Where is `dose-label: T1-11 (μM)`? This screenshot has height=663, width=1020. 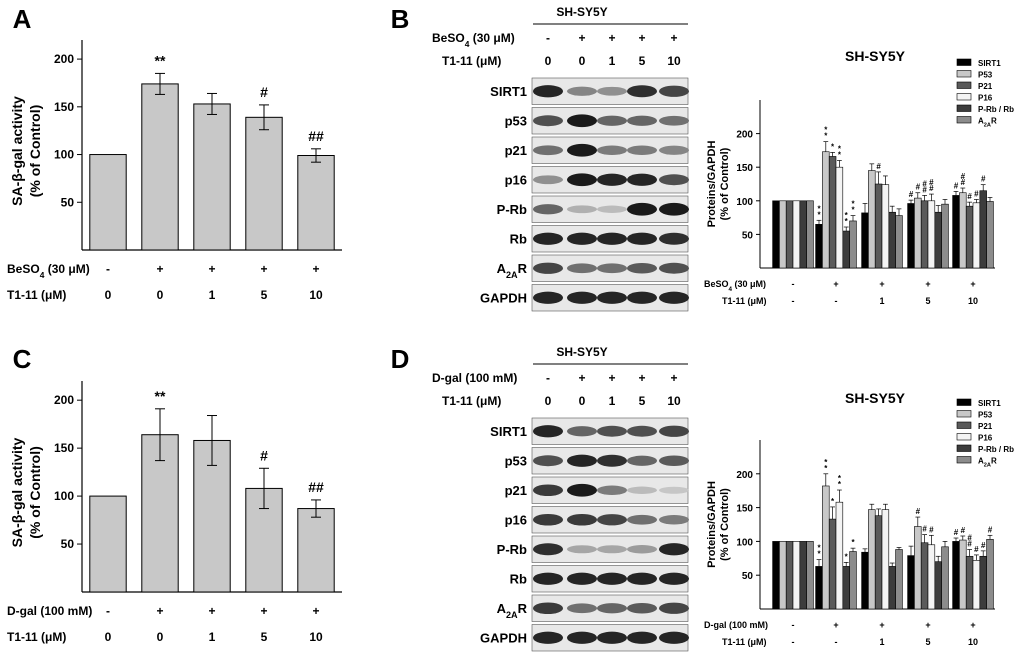 dose-label: T1-11 (μM) is located at coordinates (744, 301).